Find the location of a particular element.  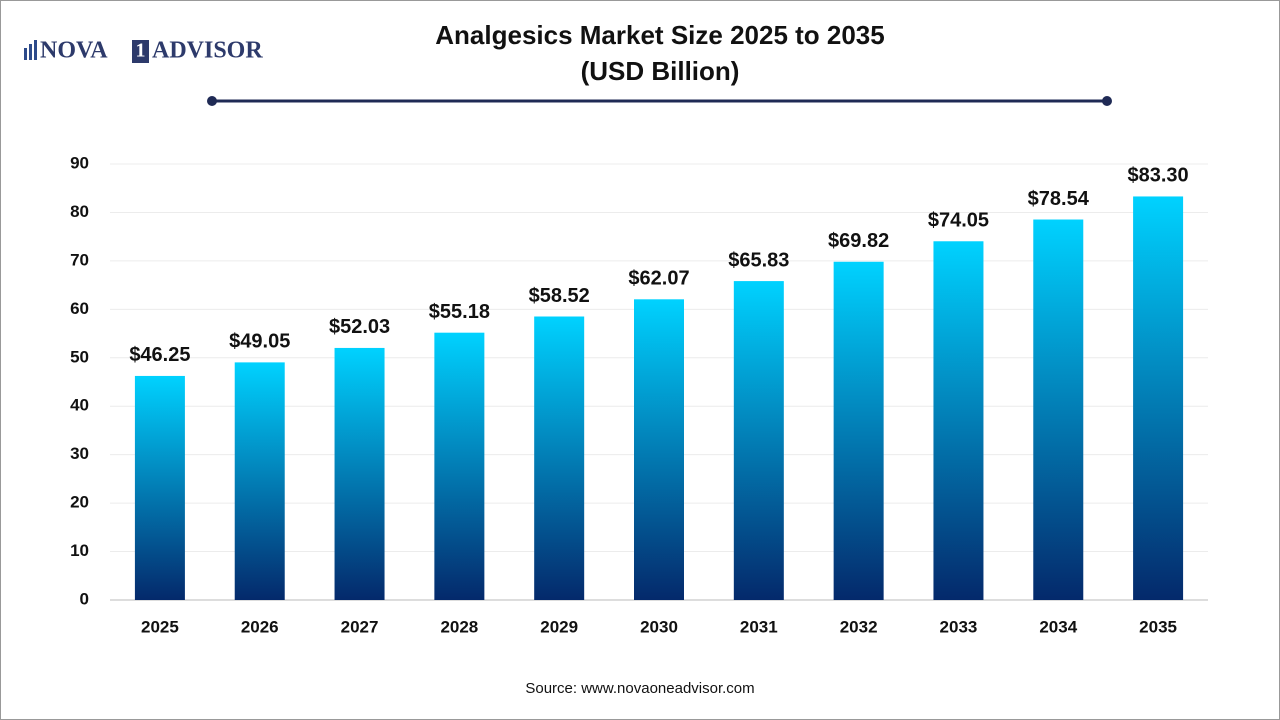

logo-left: NOVA is located at coordinates (74, 51).